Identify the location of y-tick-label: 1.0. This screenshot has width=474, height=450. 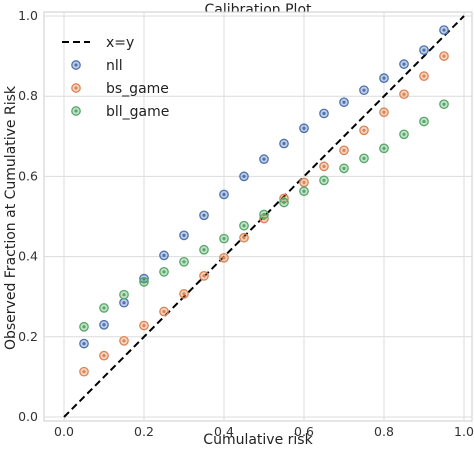
(28, 15).